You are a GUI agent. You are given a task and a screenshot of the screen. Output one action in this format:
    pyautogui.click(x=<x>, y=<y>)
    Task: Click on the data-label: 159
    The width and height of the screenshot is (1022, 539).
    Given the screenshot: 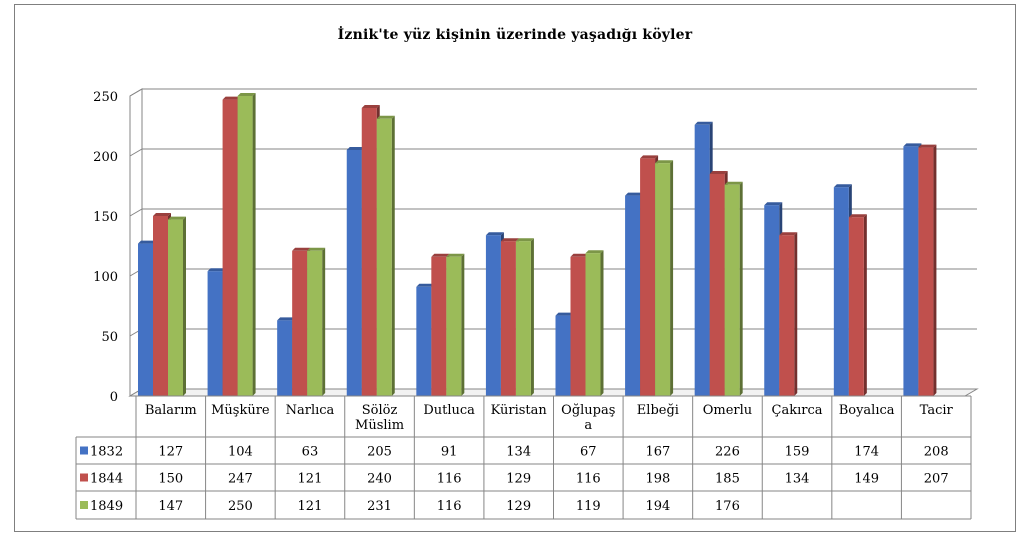 What is the action you would take?
    pyautogui.click(x=797, y=452)
    